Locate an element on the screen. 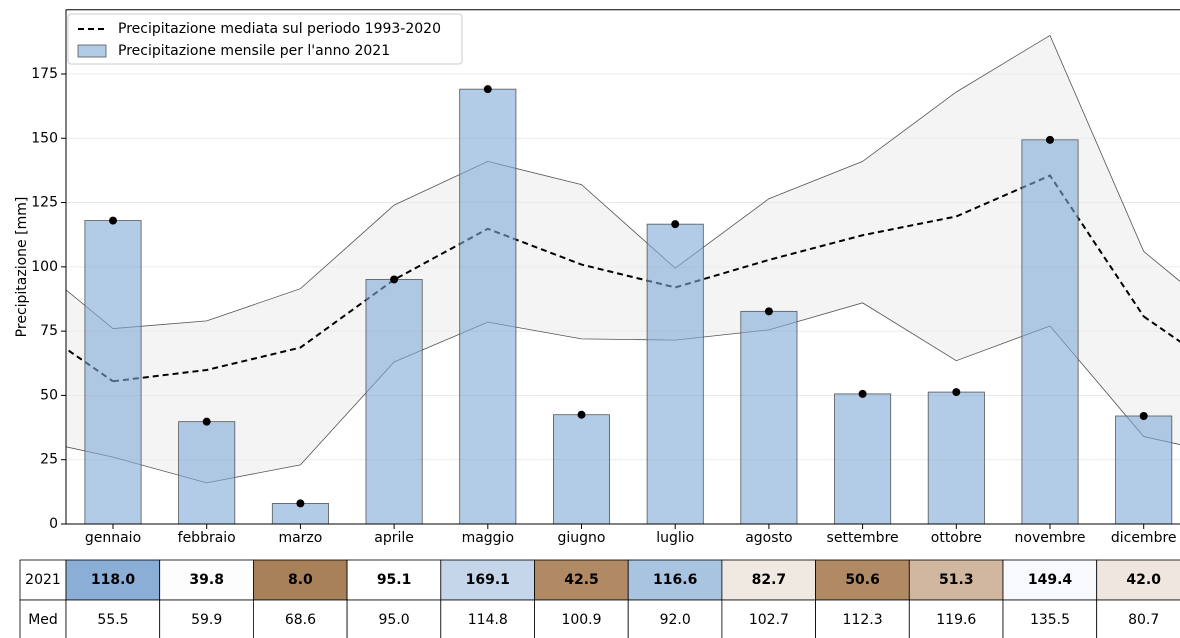  table-cell-text: 68.6 is located at coordinates (300, 620).